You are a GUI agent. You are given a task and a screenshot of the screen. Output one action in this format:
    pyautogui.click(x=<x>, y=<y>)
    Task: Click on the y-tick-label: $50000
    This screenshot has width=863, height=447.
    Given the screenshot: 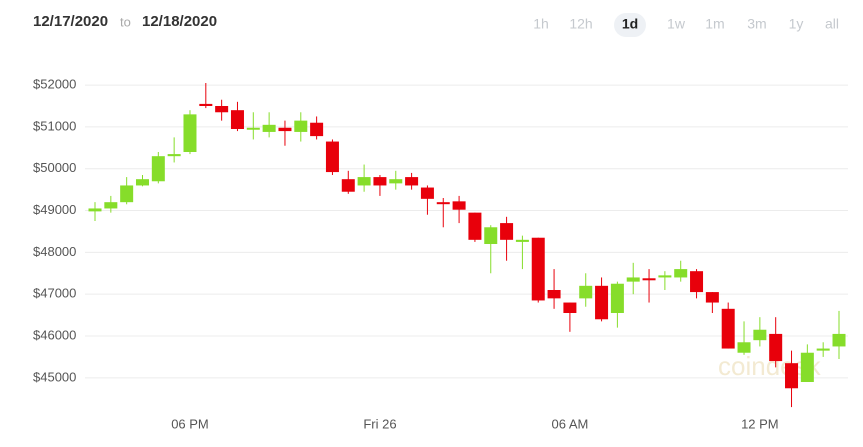 What is the action you would take?
    pyautogui.click(x=54, y=167)
    